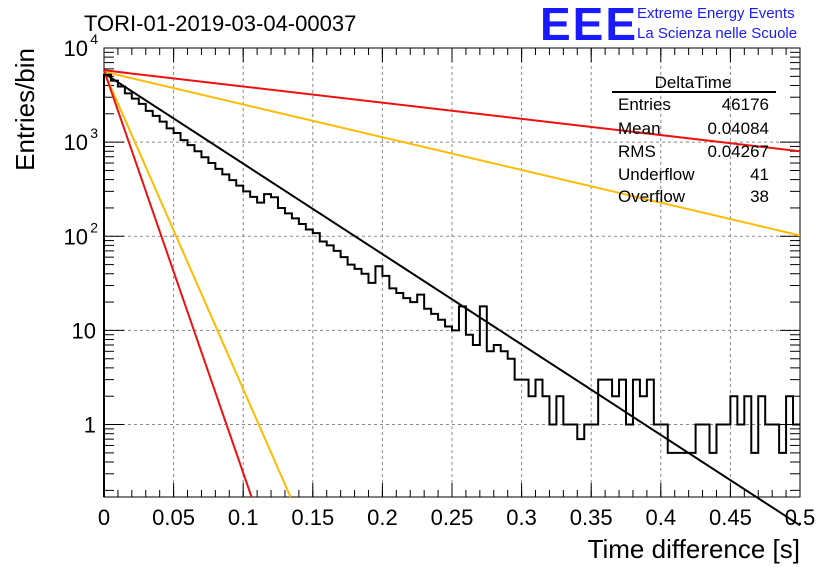 The height and width of the screenshot is (572, 836). I want to click on stats-label-entries: Entries, so click(644, 104).